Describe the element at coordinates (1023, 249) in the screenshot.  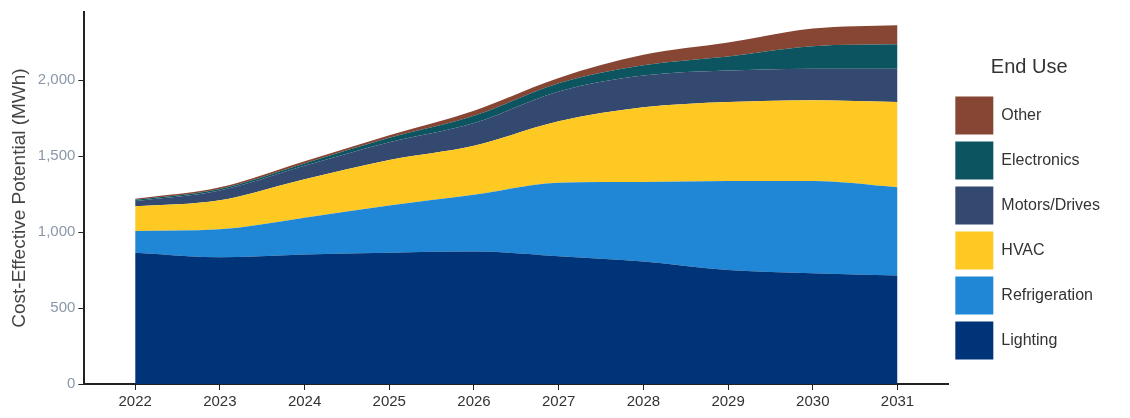
I see `legend-label: HVAC` at that location.